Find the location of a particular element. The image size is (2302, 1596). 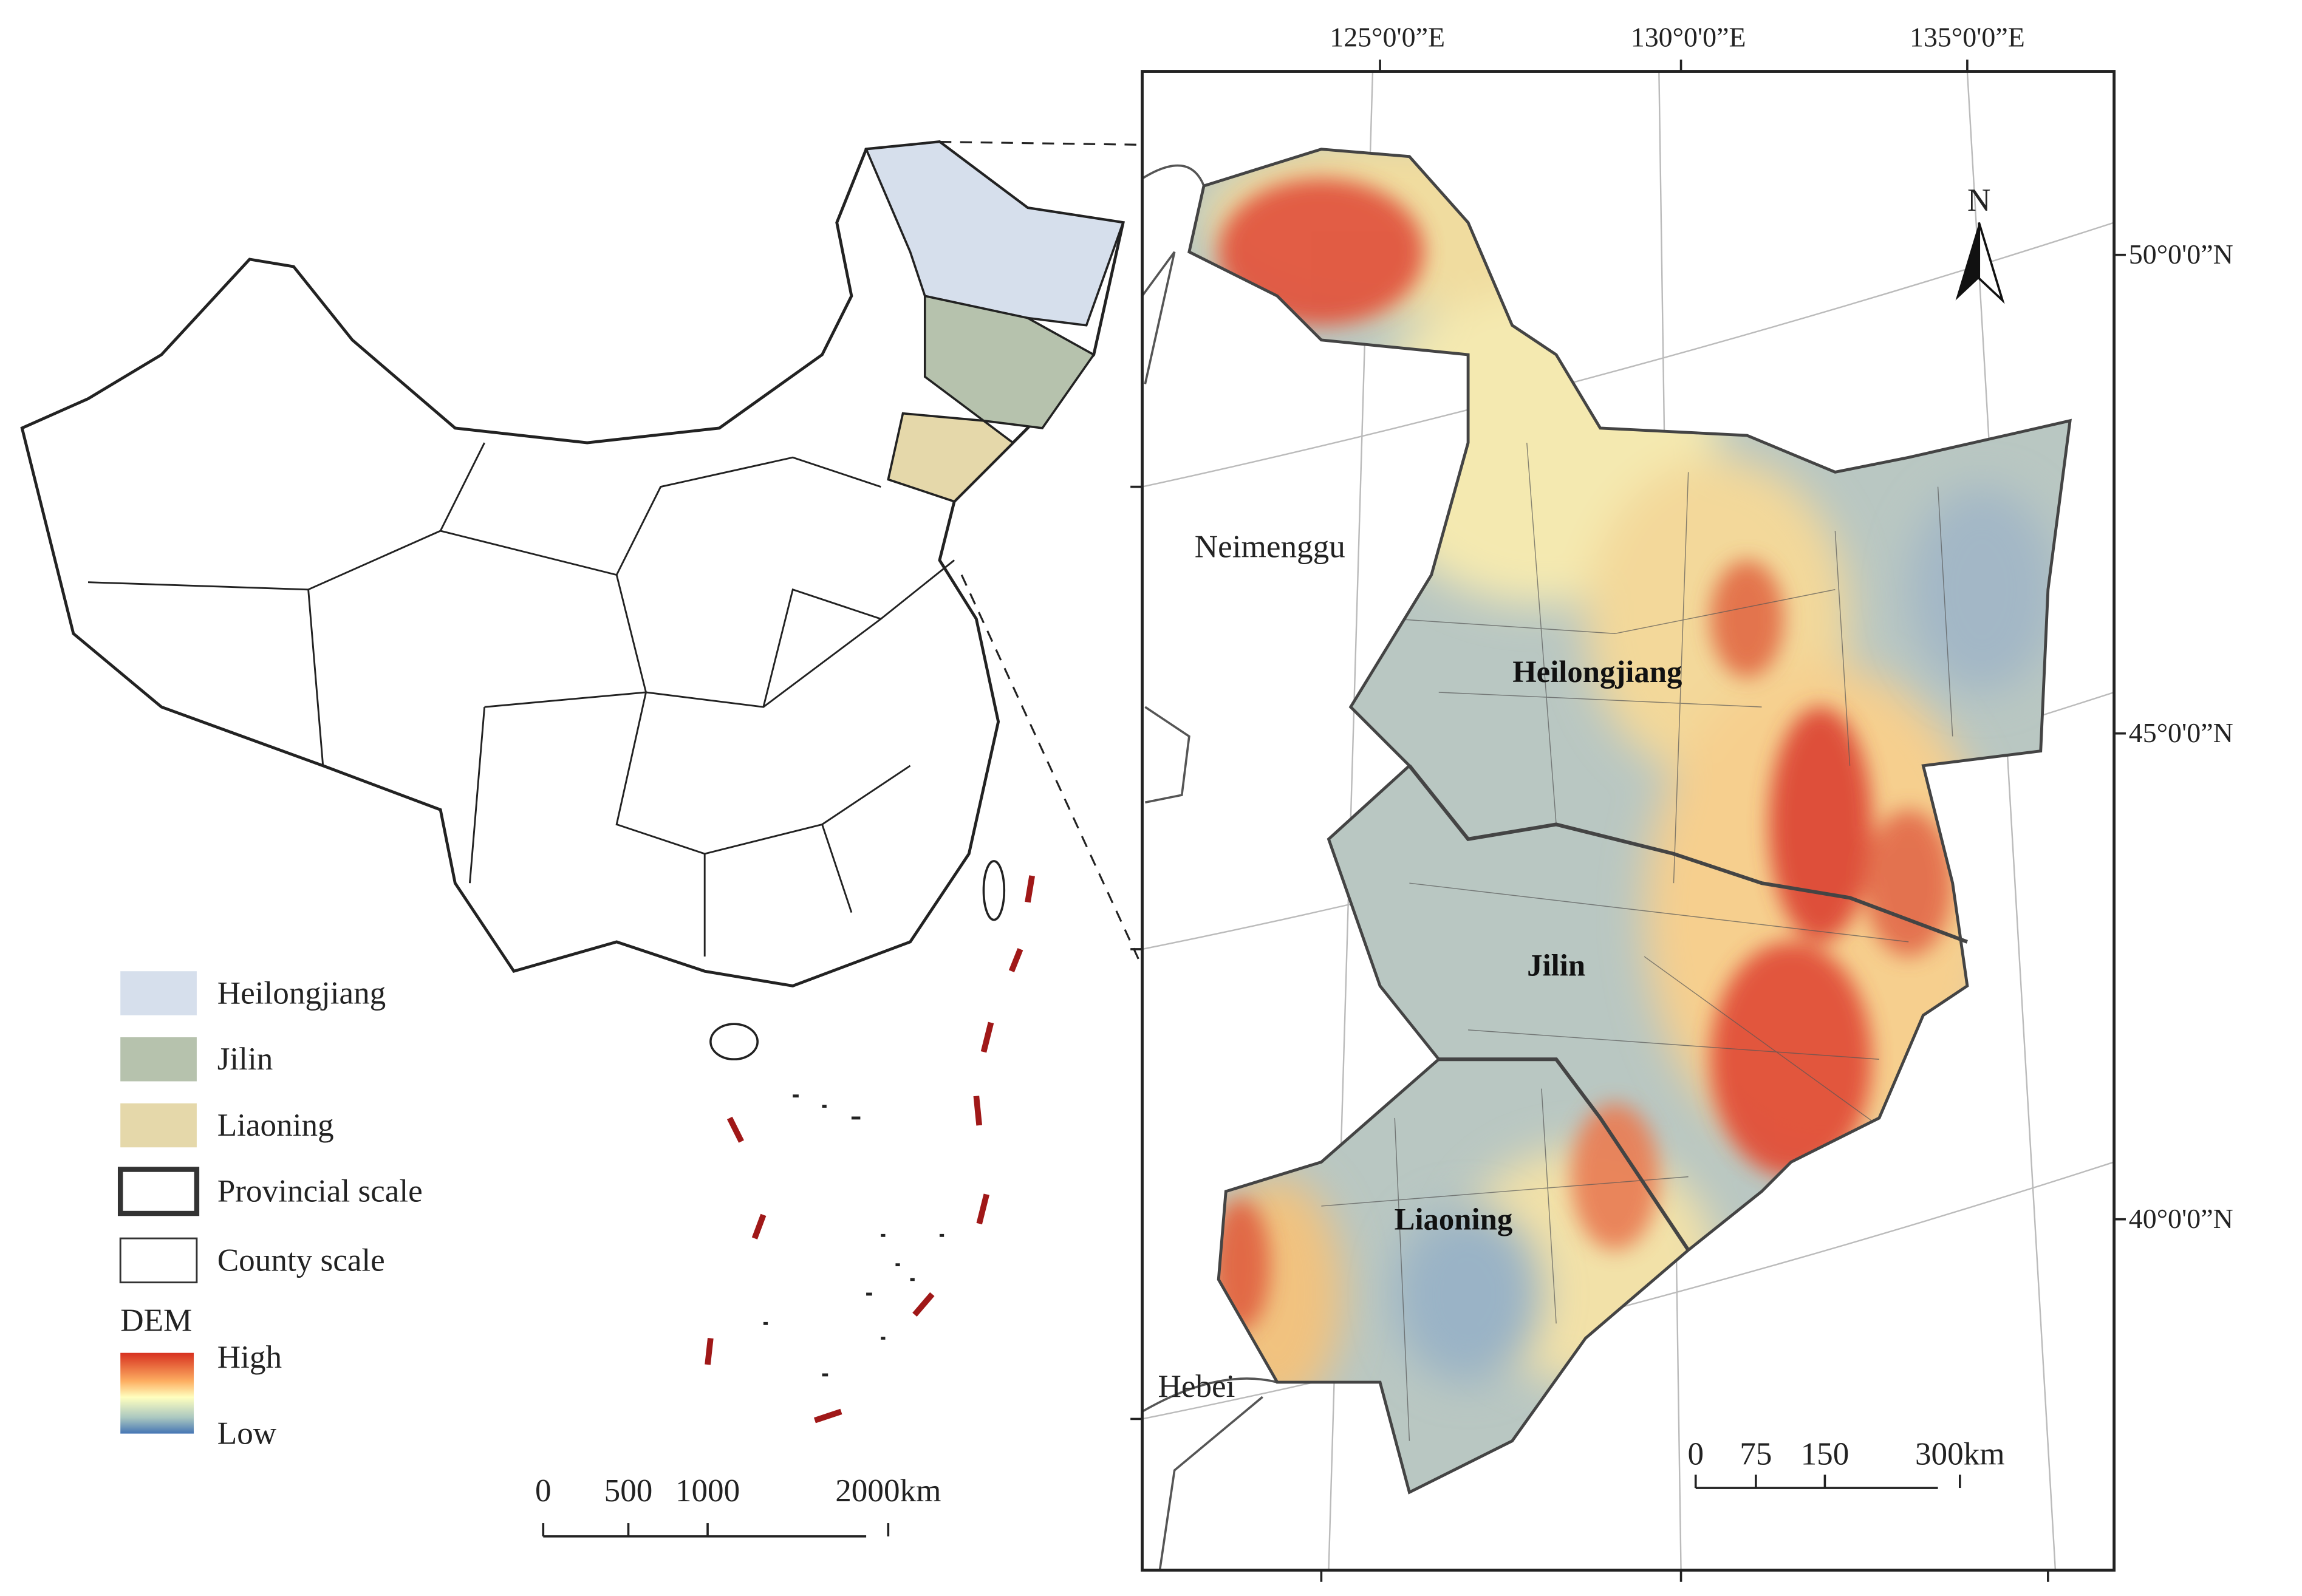

province-label: Jilin is located at coordinates (1556, 965).